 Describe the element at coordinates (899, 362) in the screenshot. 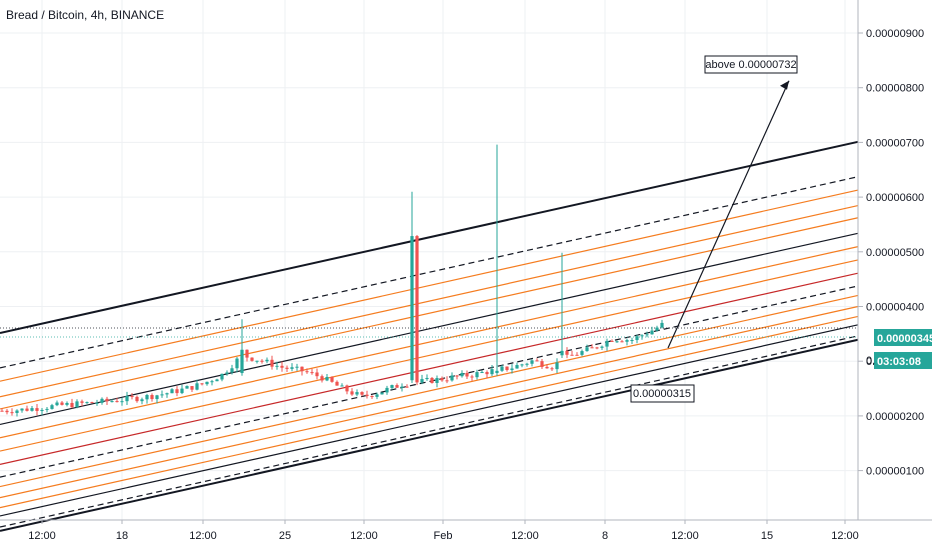

I see `countdown-label: 03:03:08` at that location.